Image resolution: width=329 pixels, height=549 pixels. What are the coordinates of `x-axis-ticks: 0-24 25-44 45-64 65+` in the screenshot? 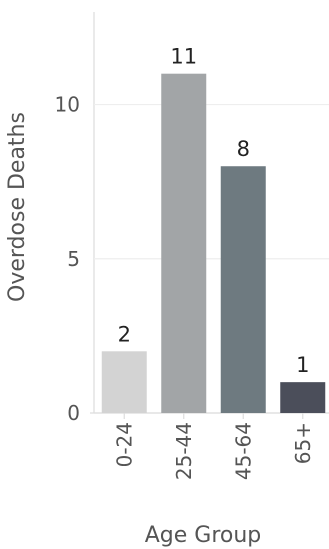 It's located at (213, 446).